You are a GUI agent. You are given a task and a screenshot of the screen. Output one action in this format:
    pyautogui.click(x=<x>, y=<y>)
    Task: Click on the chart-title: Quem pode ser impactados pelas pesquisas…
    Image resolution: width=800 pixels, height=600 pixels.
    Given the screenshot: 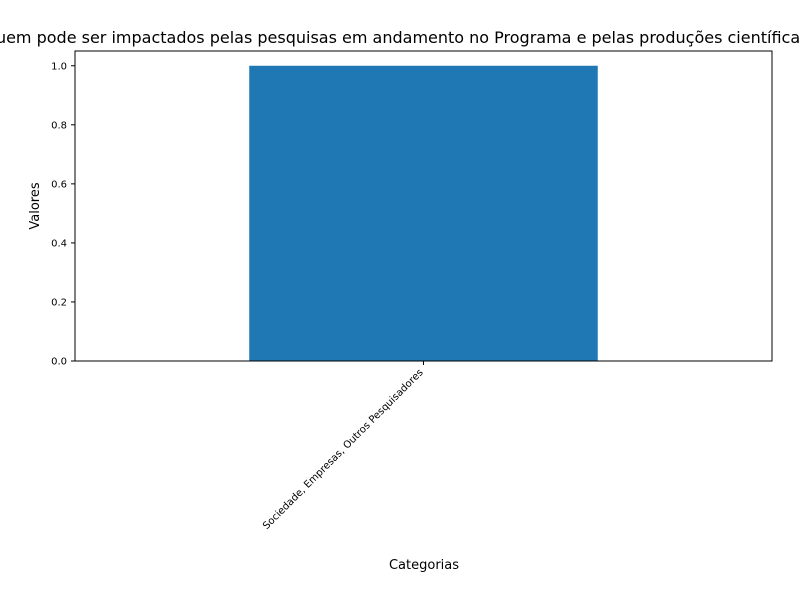 What is the action you would take?
    pyautogui.click(x=400, y=37)
    